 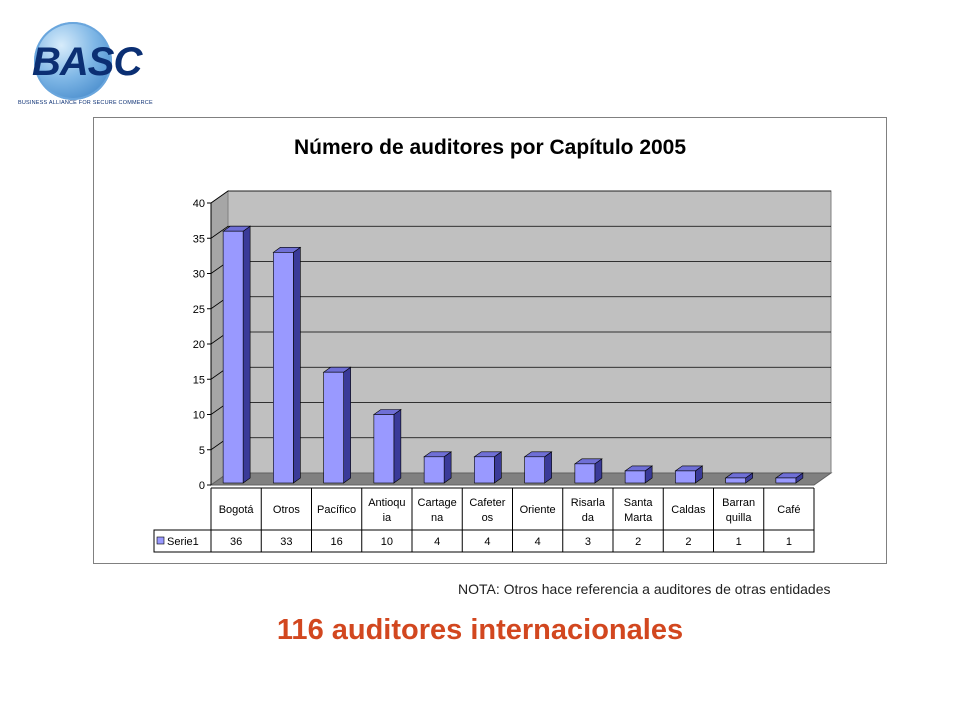 What do you see at coordinates (488, 518) in the screenshot?
I see `category-label: os` at bounding box center [488, 518].